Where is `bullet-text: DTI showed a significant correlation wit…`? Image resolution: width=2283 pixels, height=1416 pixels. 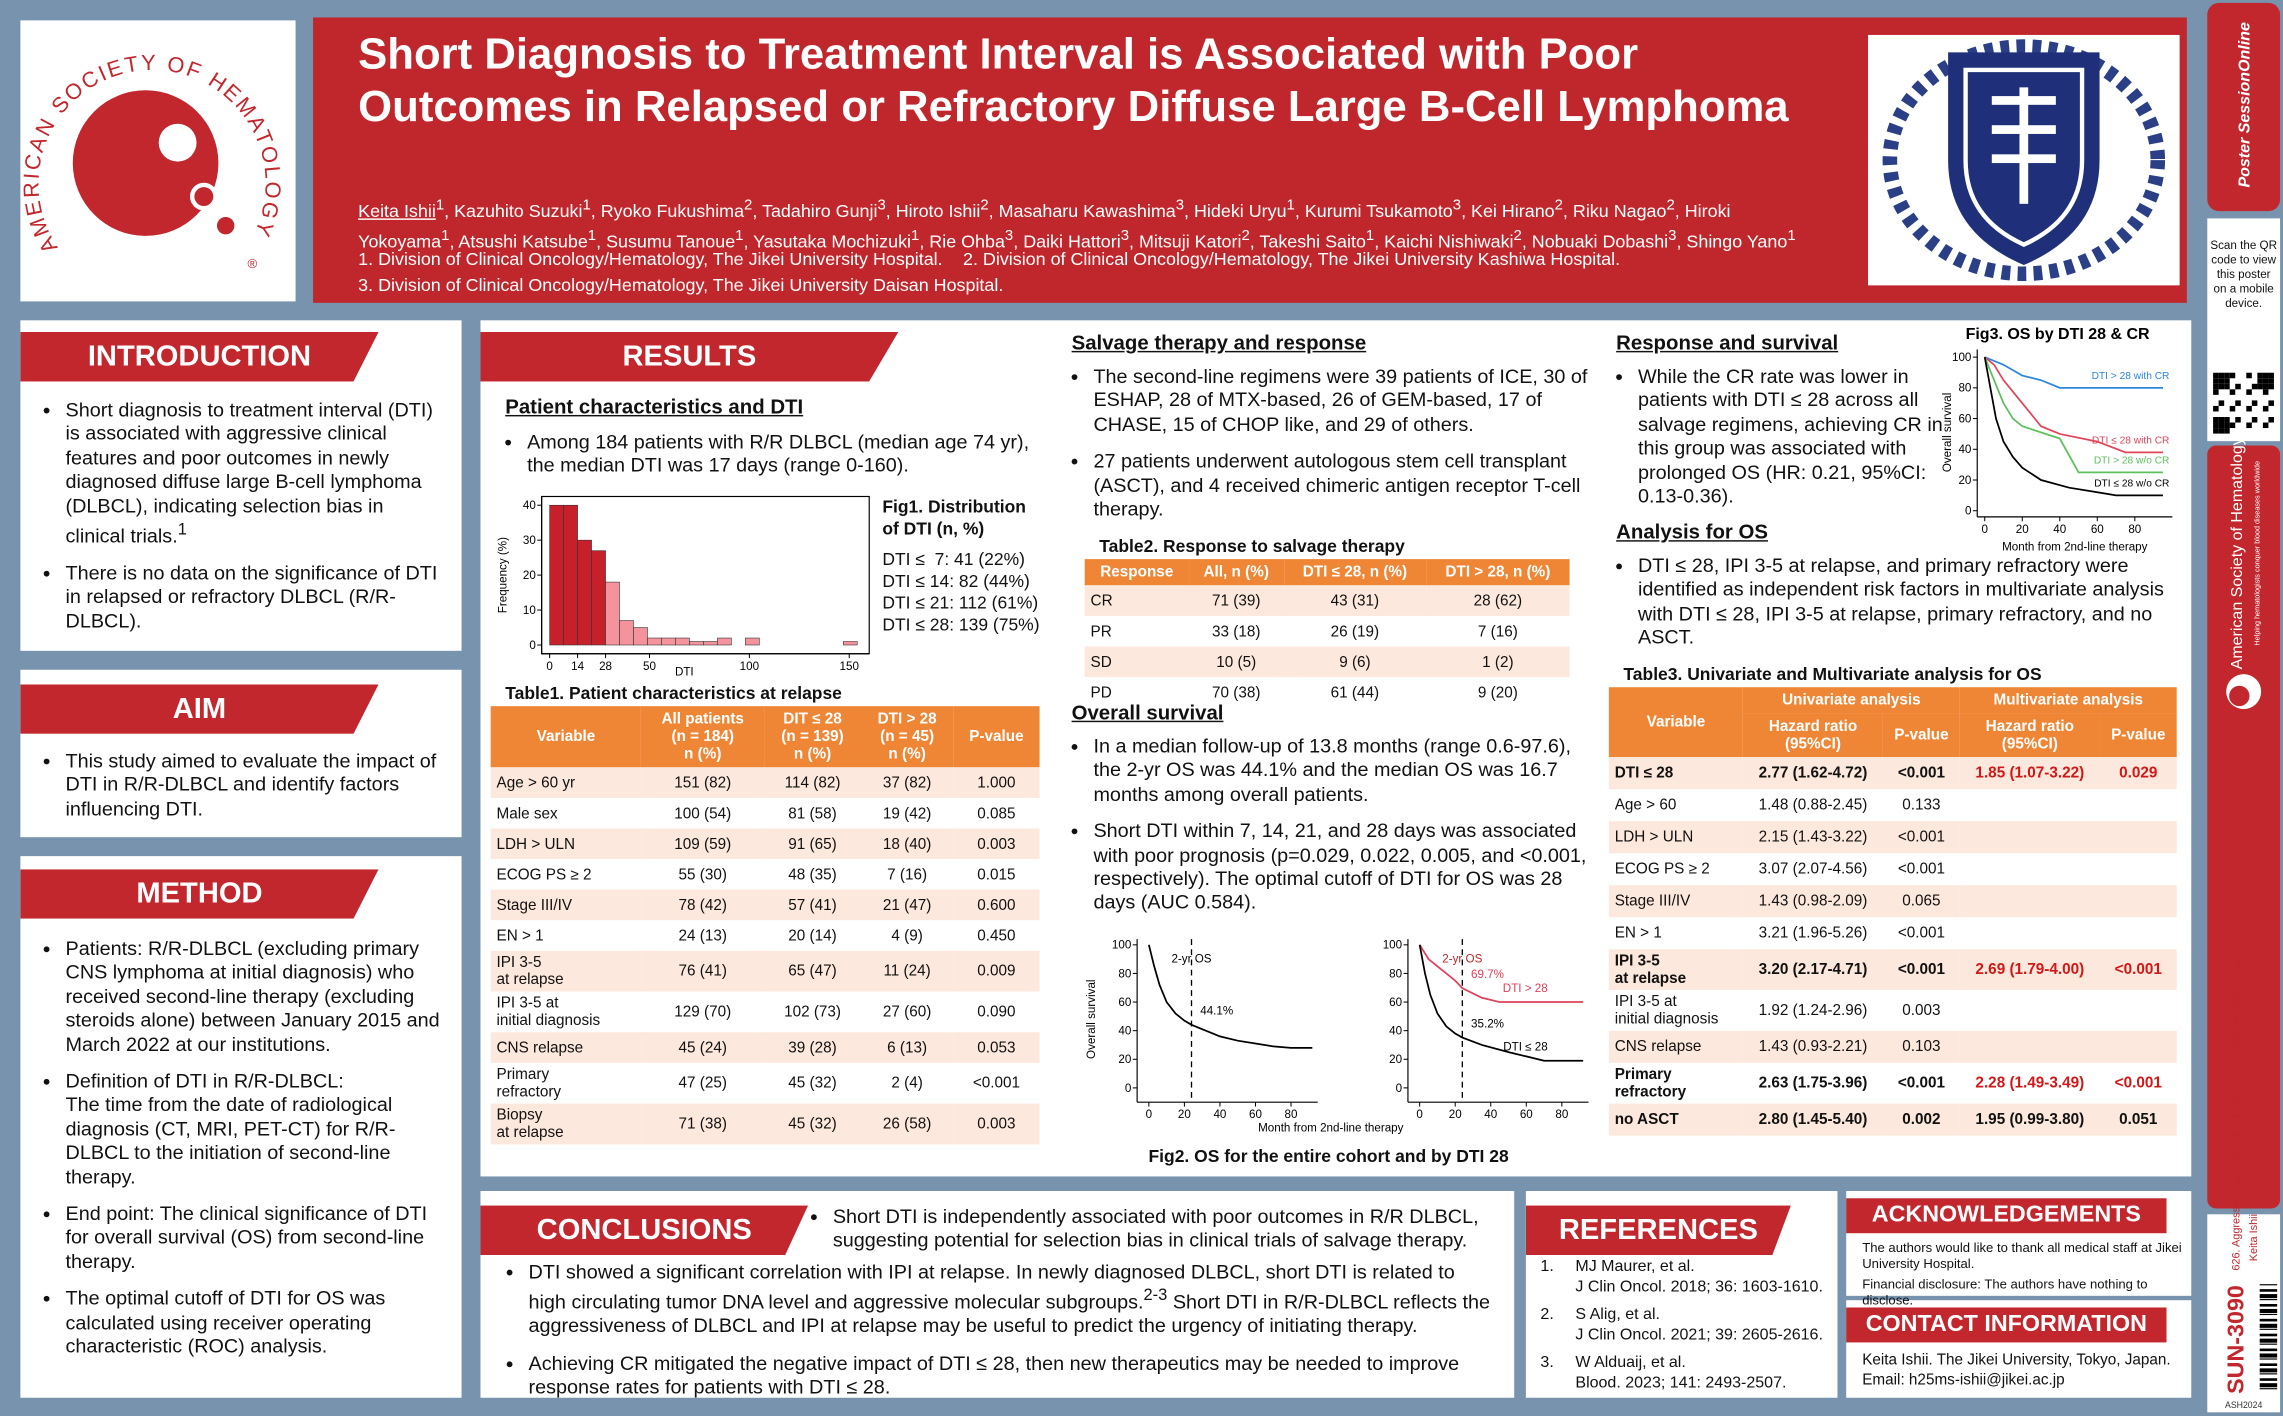
bullet-text: DTI showed a significant correlation wit… is located at coordinates (991, 1287).